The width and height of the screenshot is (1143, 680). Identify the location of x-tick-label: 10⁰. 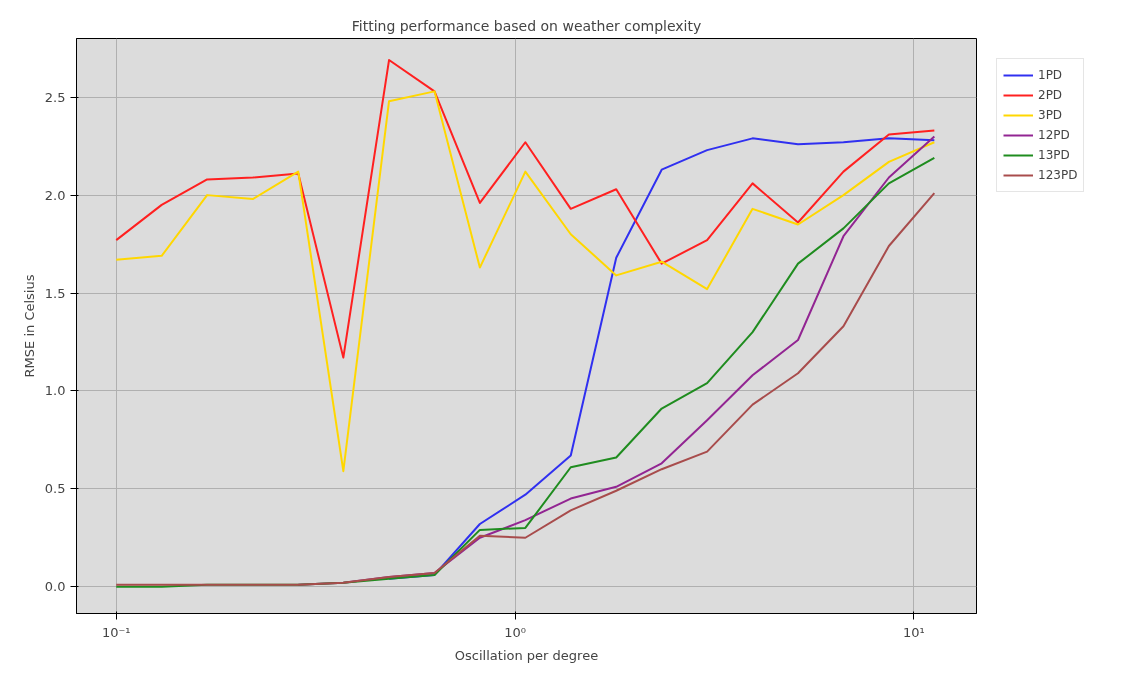
(515, 632).